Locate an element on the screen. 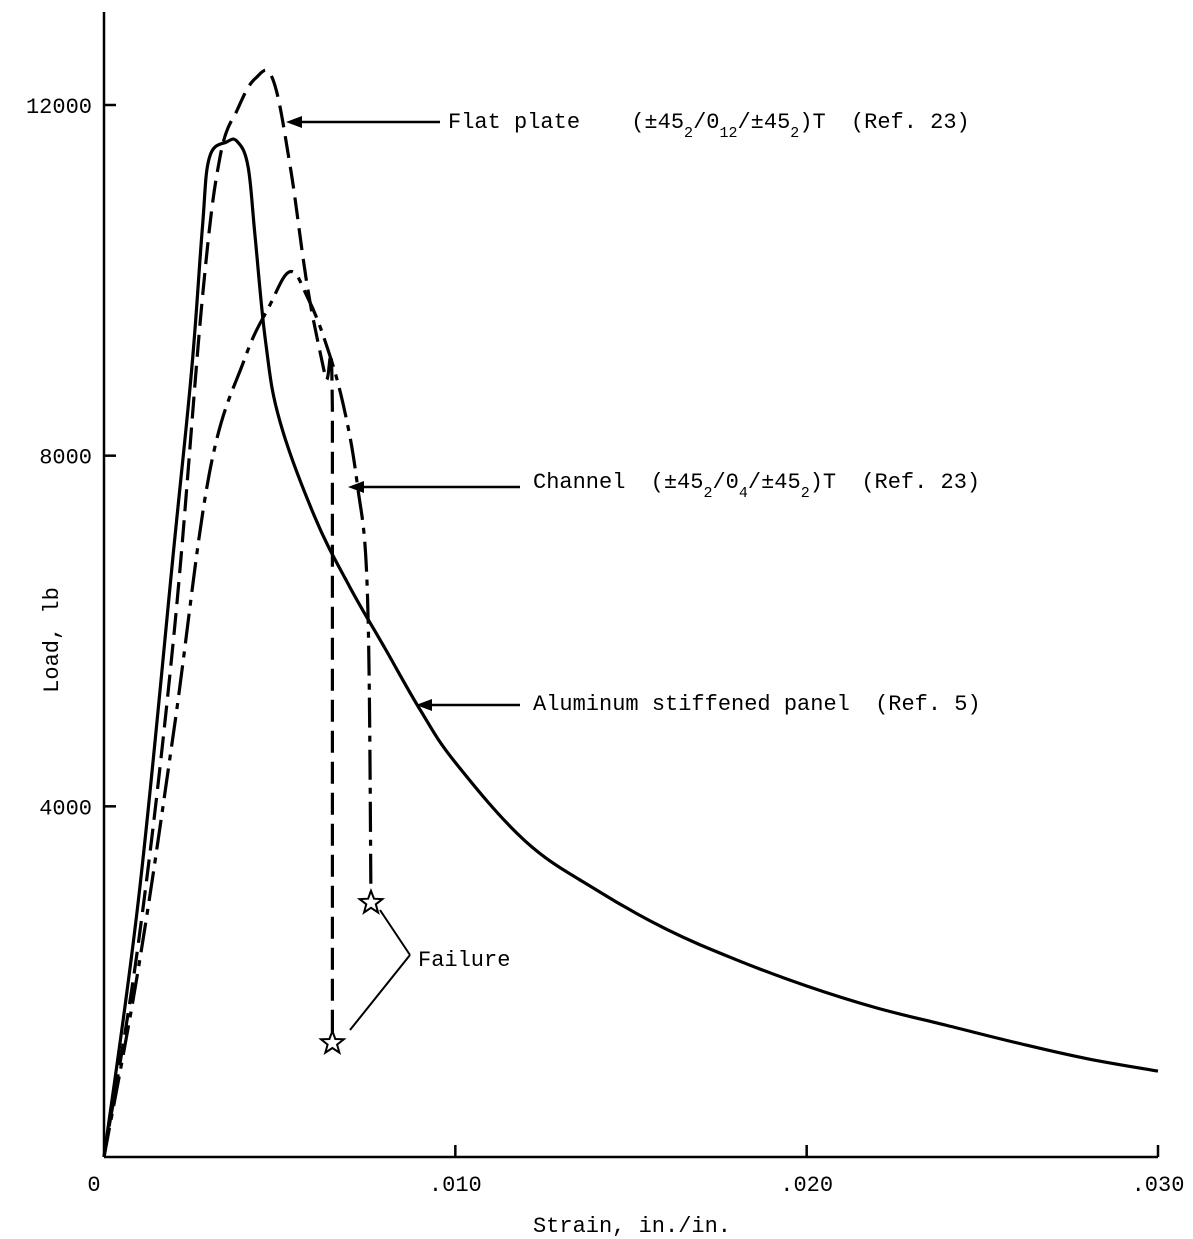 This screenshot has height=1239, width=1193. failure-annotation: Failure is located at coordinates (429, 970).